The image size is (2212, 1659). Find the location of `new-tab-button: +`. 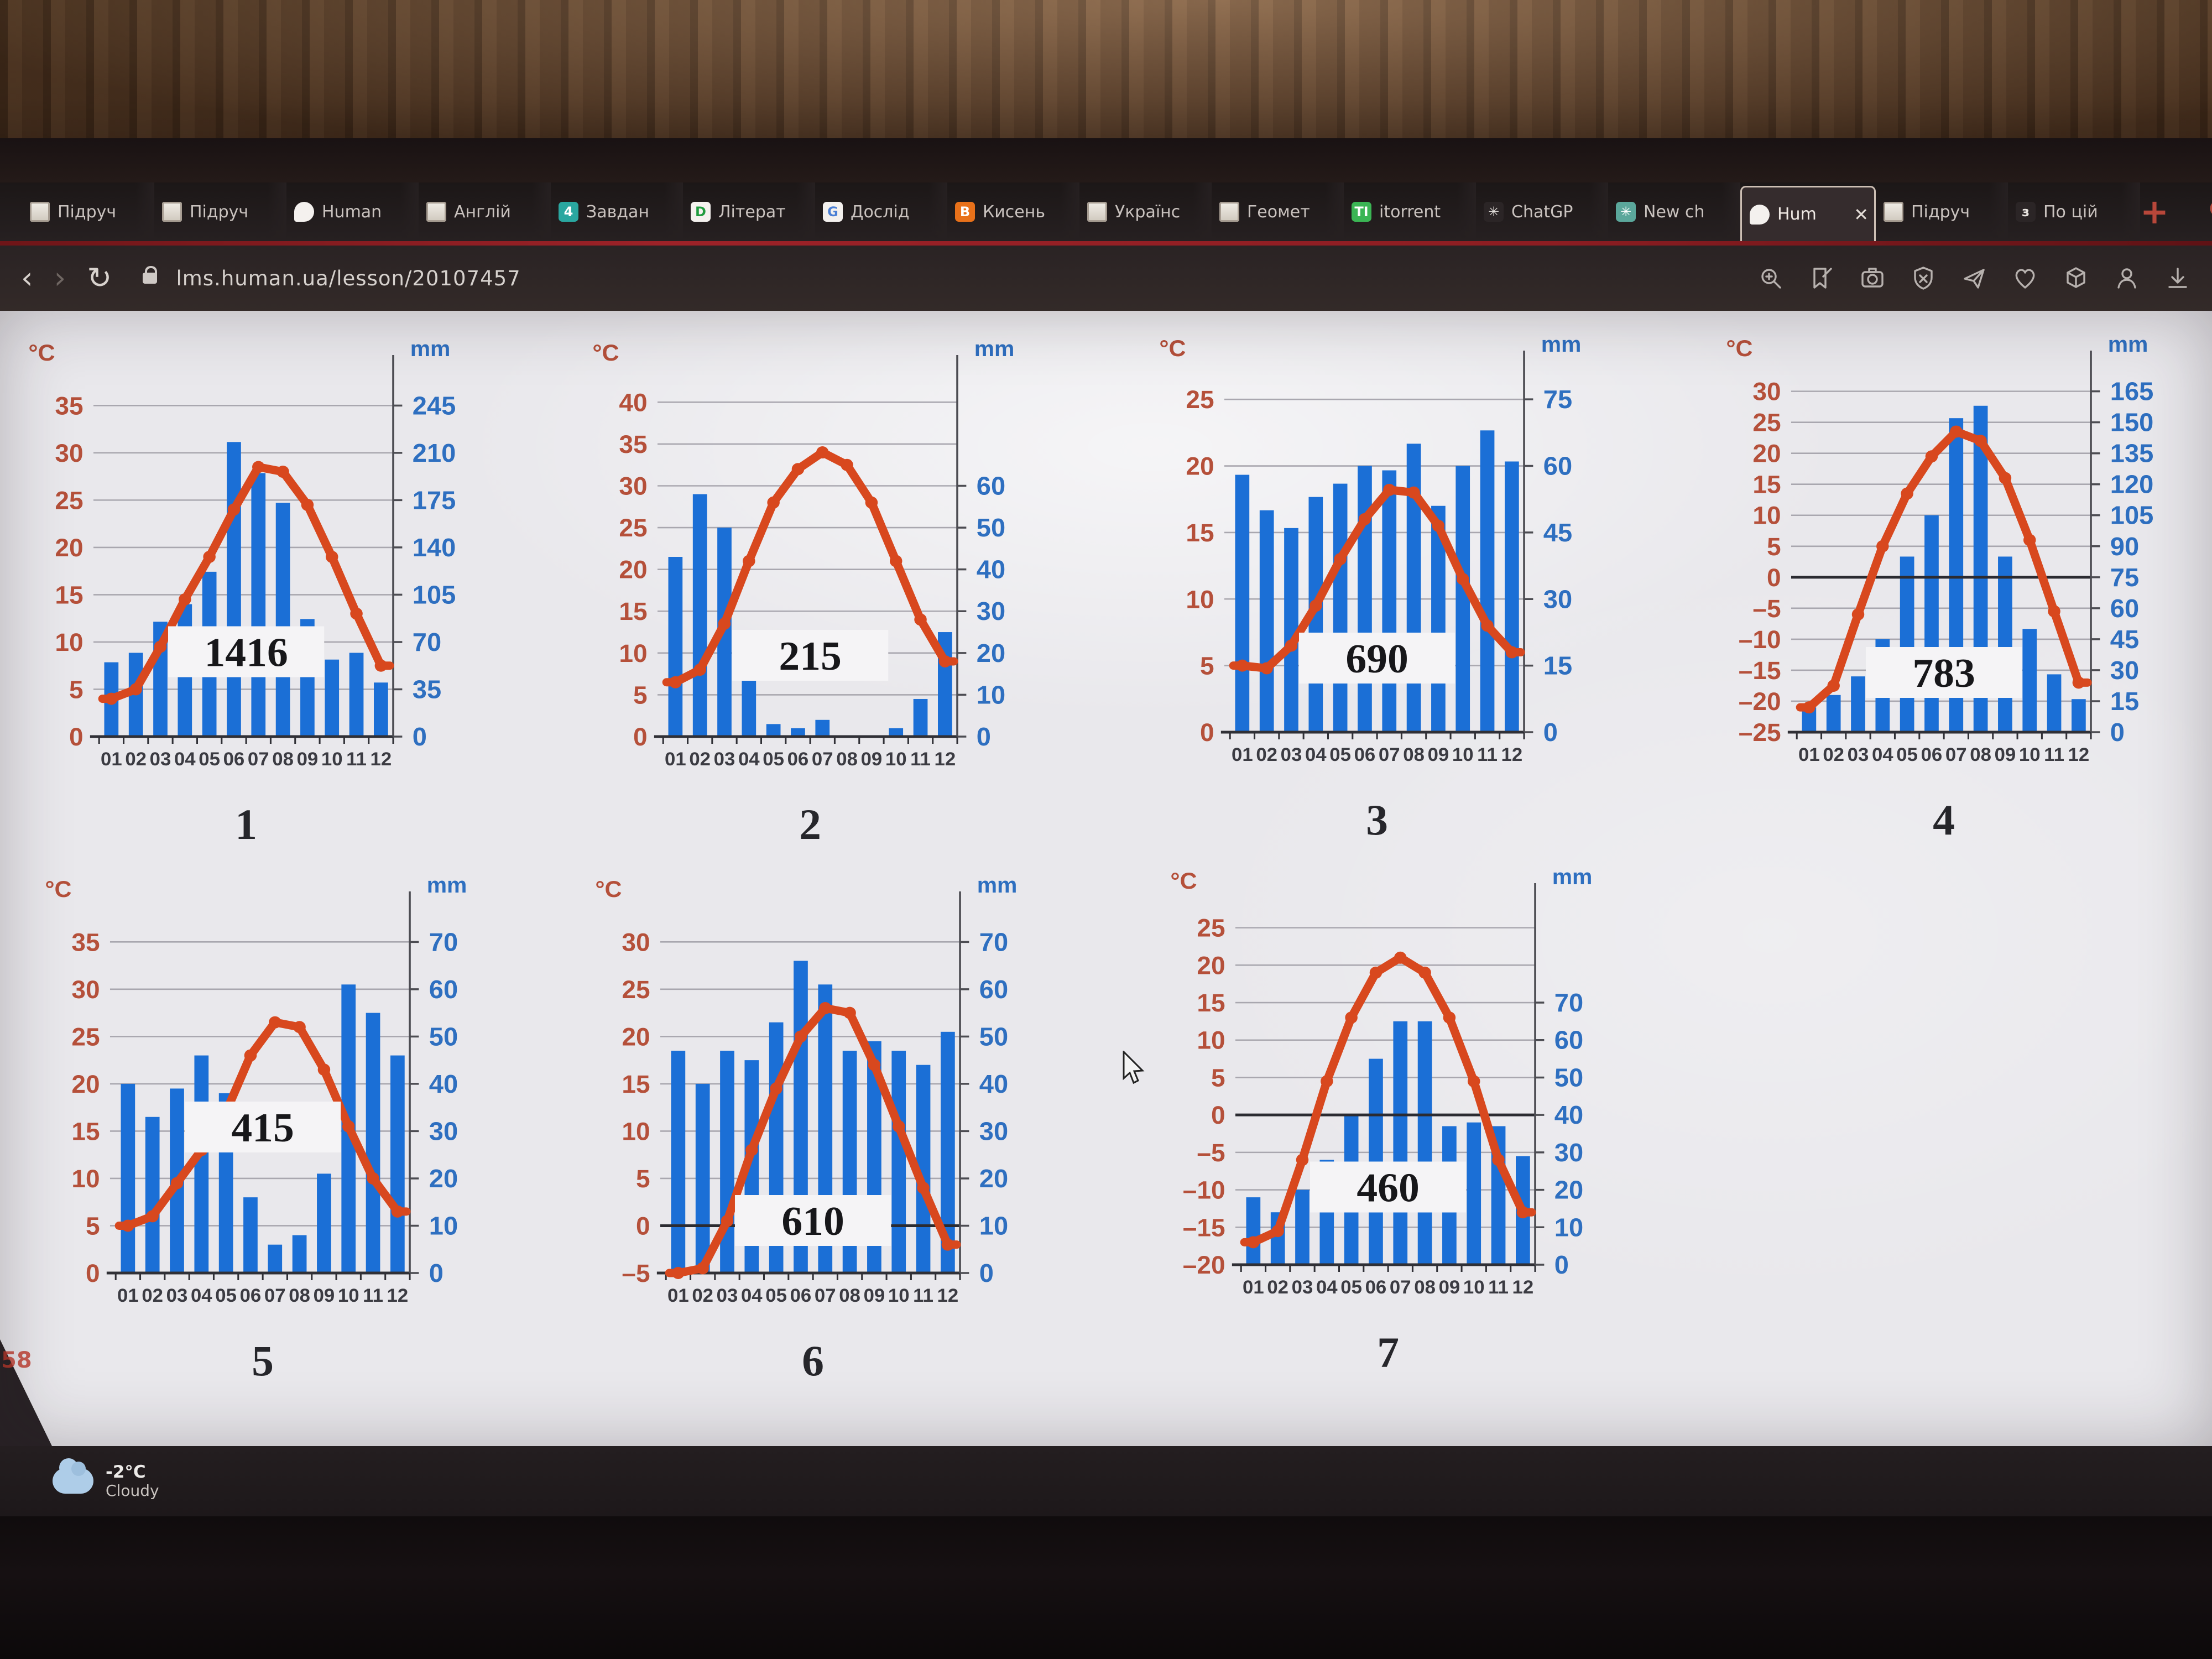

new-tab-button: + is located at coordinates (2154, 212).